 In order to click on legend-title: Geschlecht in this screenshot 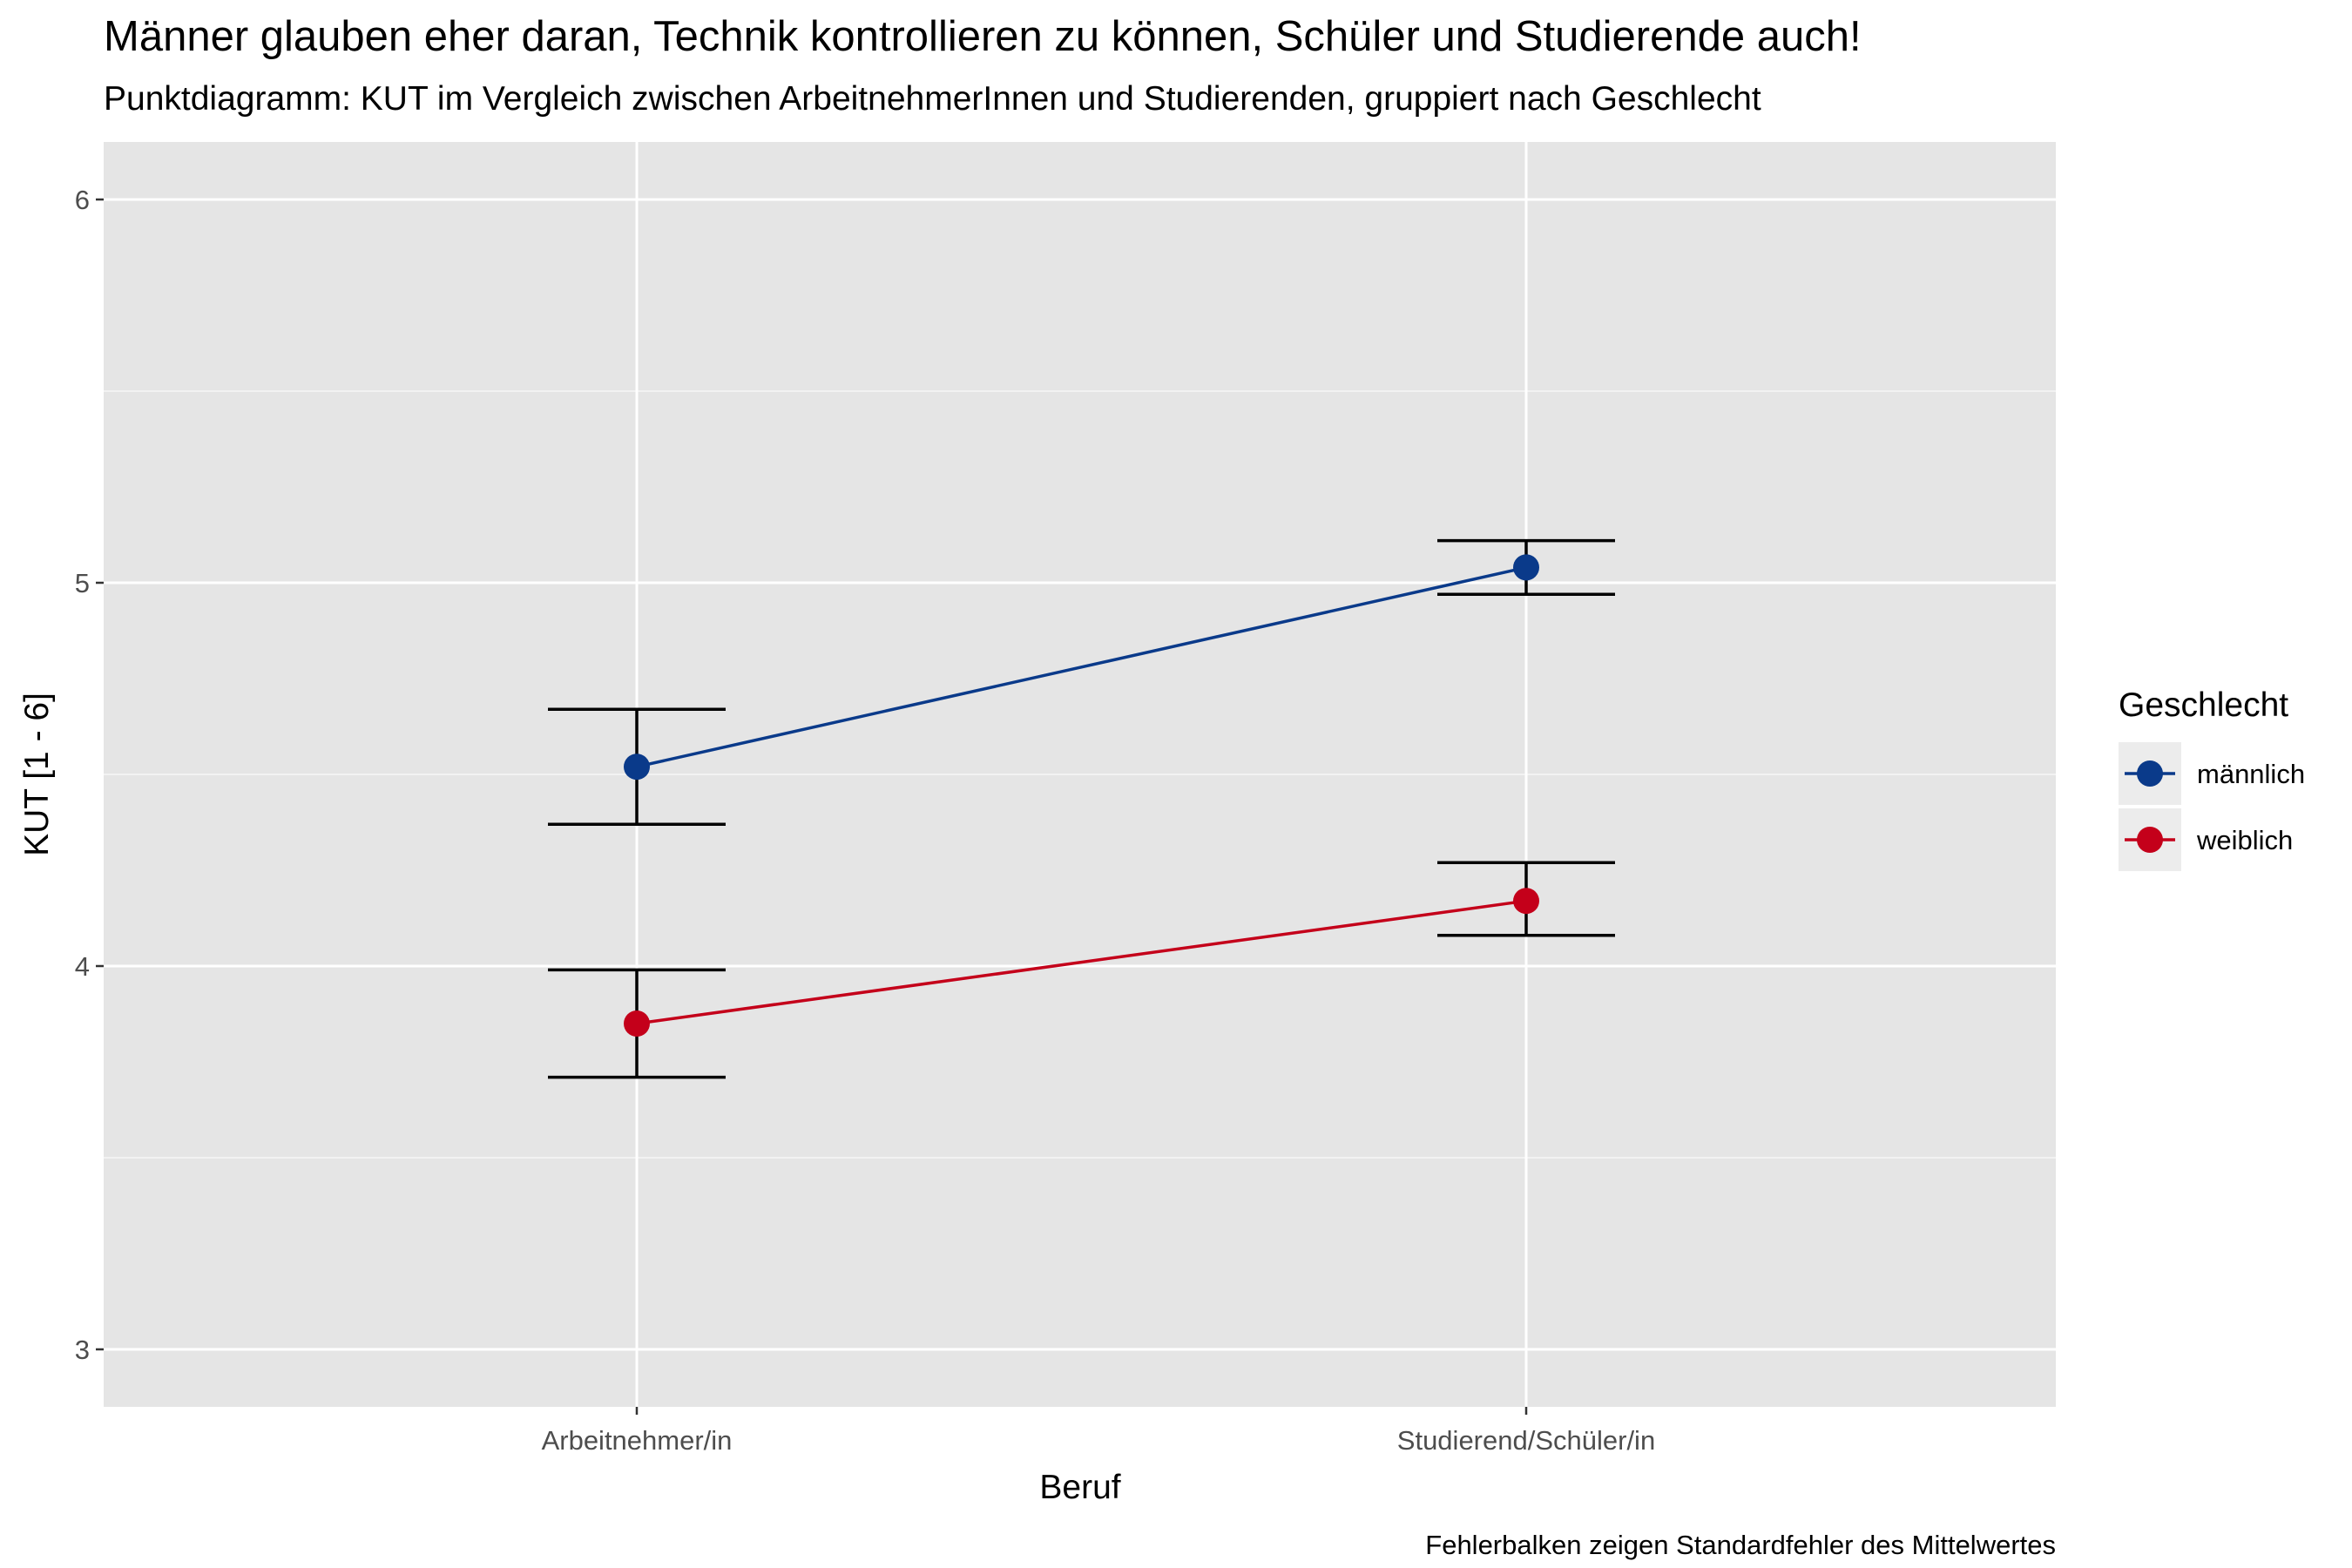, I will do `click(2203, 705)`.